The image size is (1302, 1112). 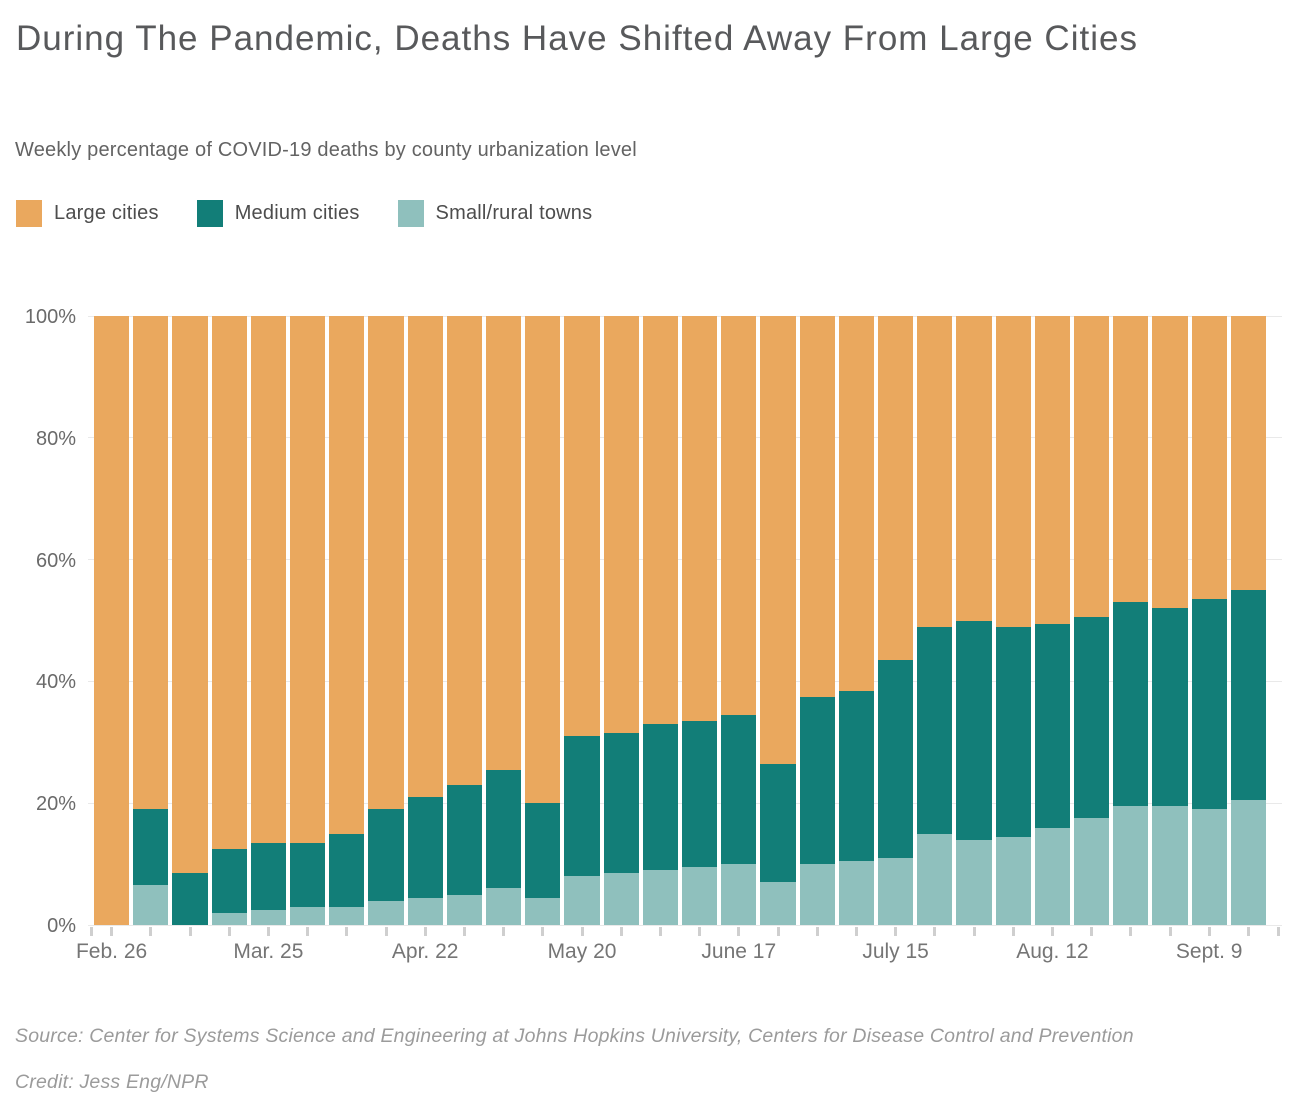 I want to click on x-axis-label-may-20: May 20, so click(x=582, y=951).